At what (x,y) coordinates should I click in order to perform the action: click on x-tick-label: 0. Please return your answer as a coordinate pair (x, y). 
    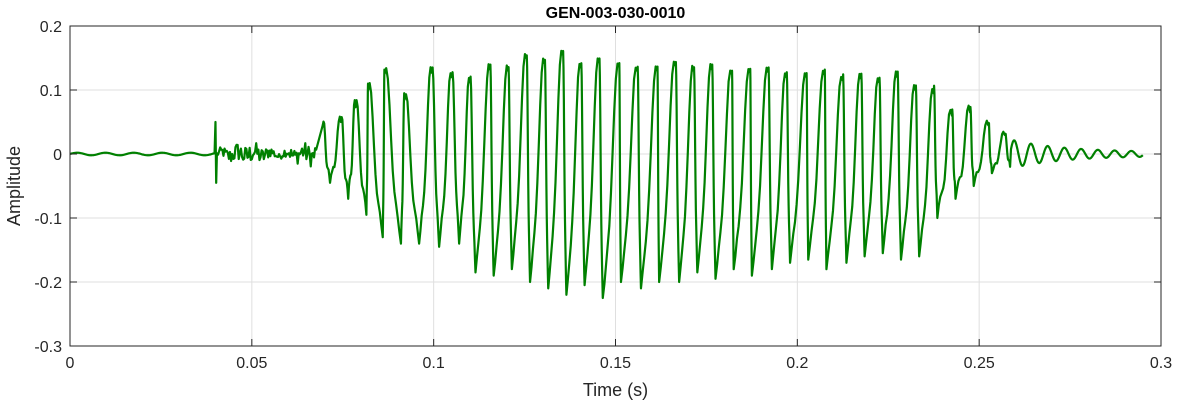
    Looking at the image, I should click on (70, 363).